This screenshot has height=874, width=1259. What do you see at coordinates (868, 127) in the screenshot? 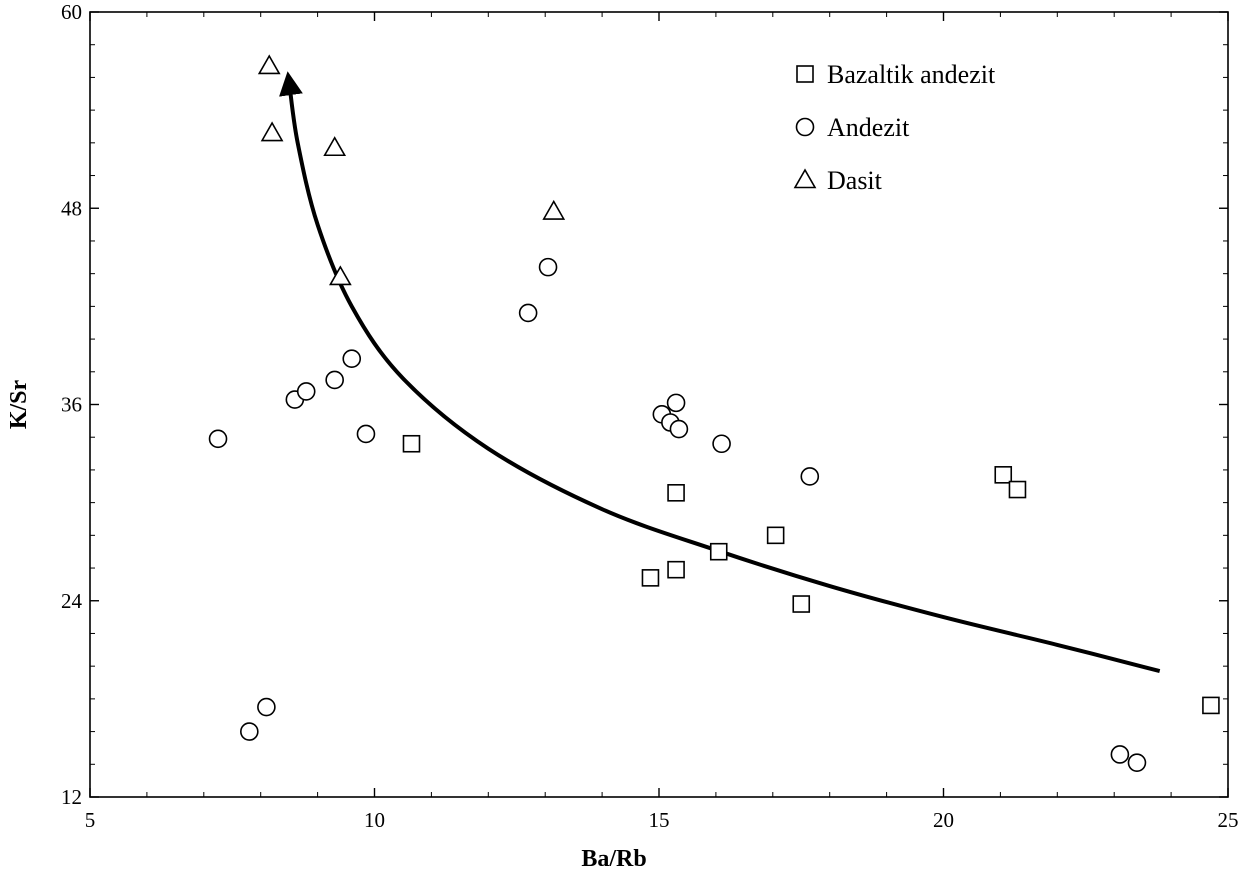
I see `legend-label: Andezit` at bounding box center [868, 127].